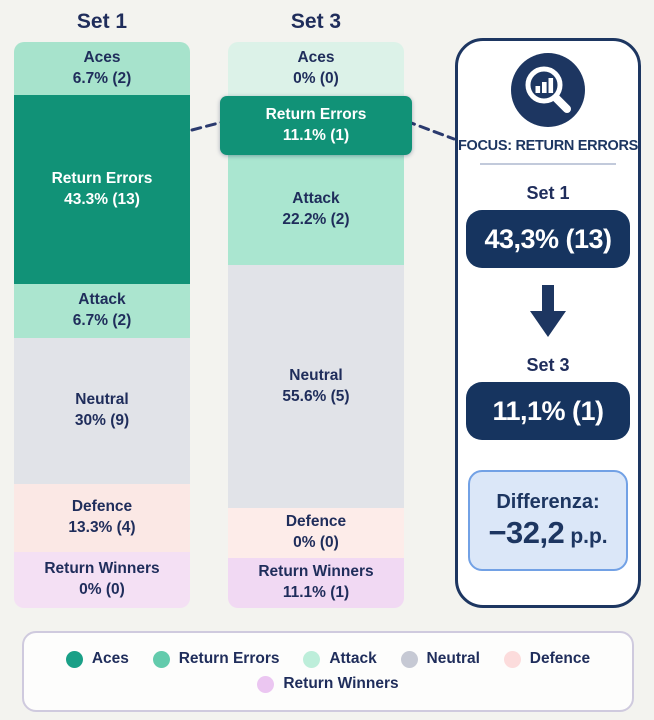 Image resolution: width=654 pixels, height=720 pixels. I want to click on legend-item-aces: Aces, so click(97, 659).